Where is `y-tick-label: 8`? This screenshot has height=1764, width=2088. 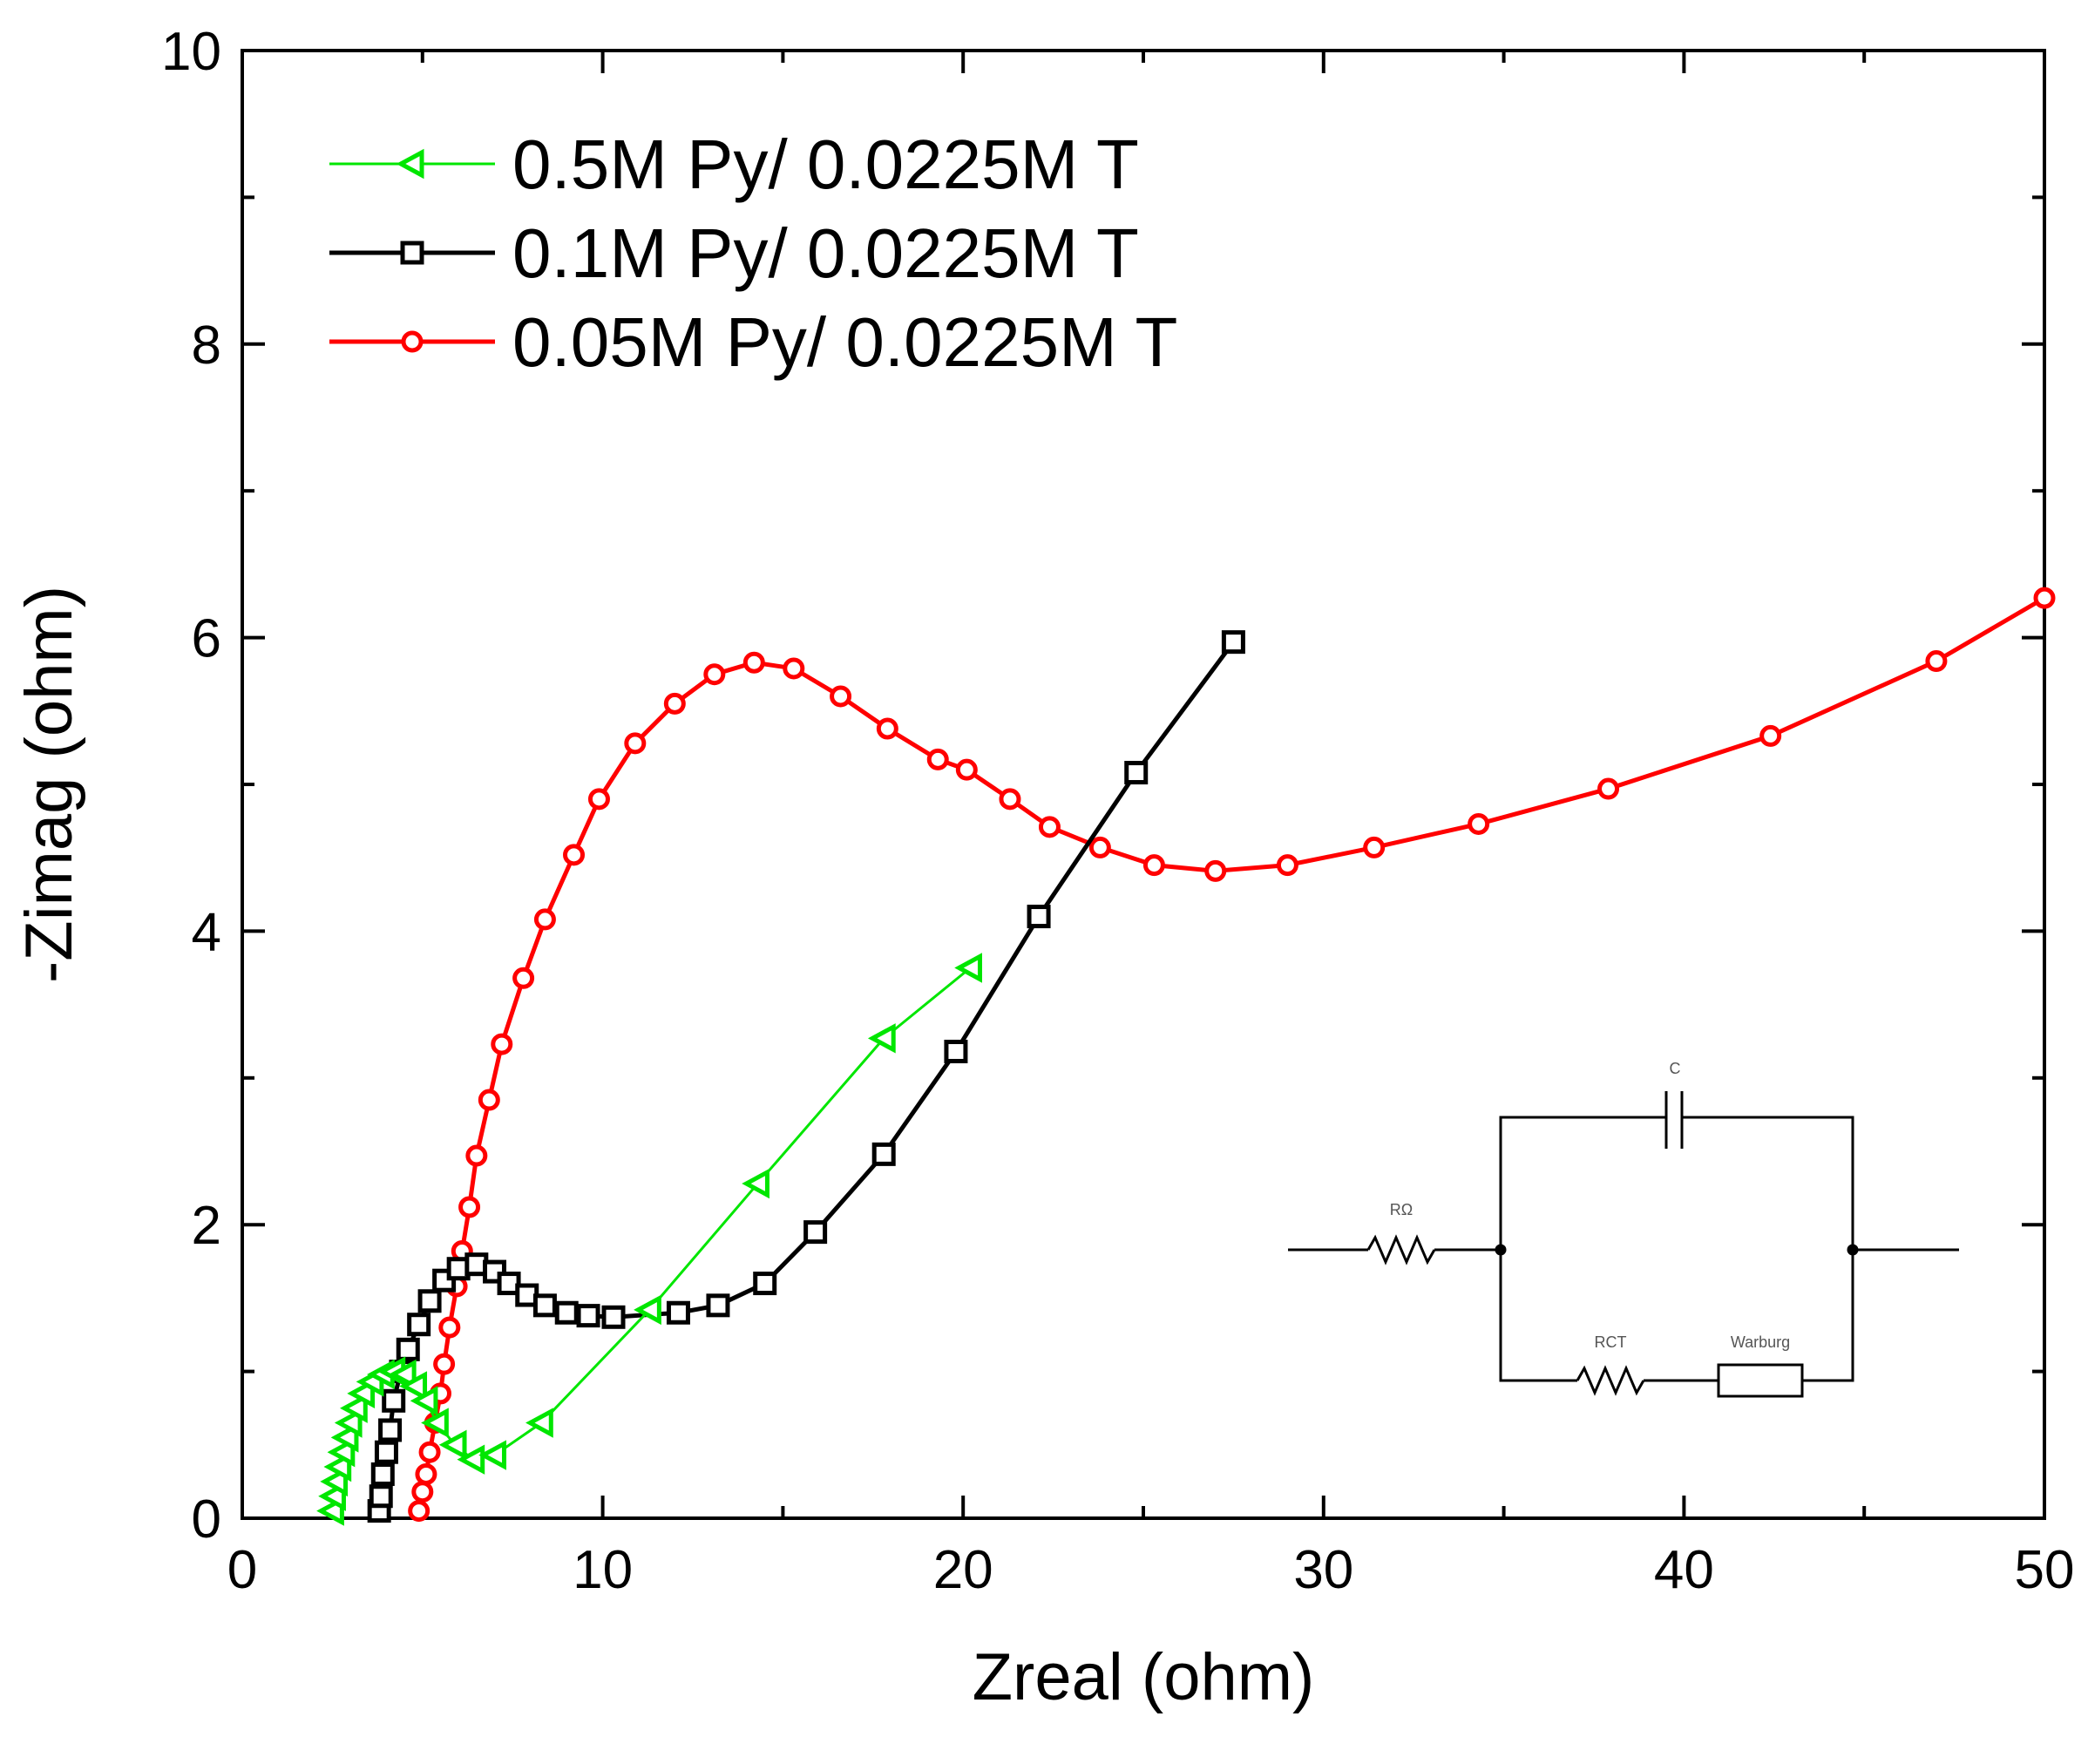
y-tick-label: 8 is located at coordinates (206, 345).